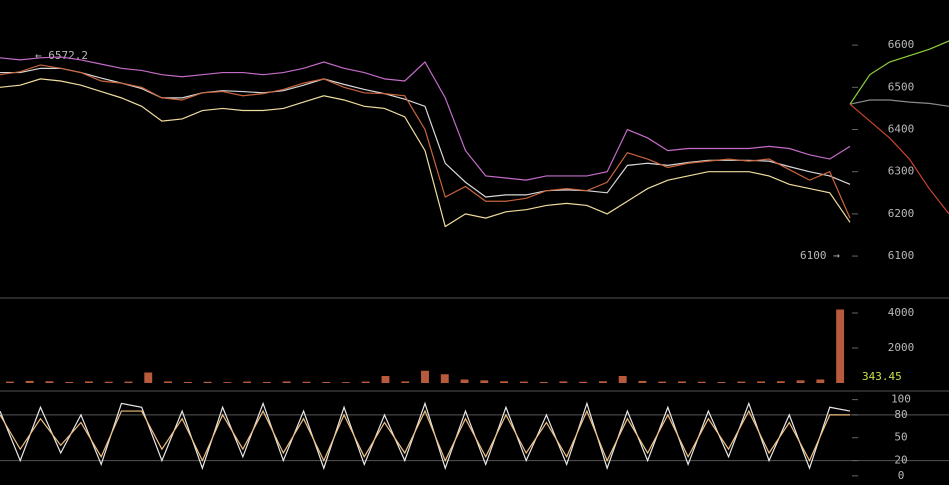  What do you see at coordinates (901, 475) in the screenshot?
I see `y-tick-label: 0` at bounding box center [901, 475].